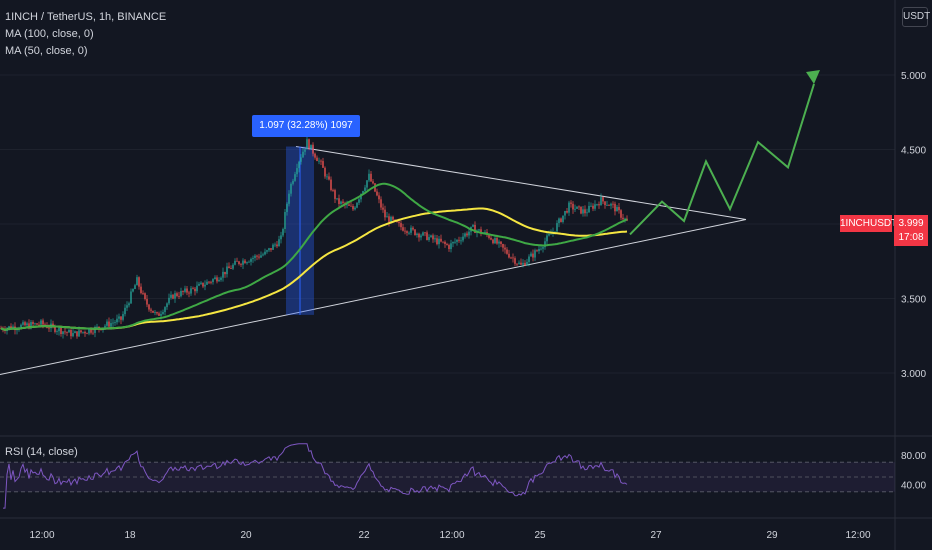 This screenshot has height=550, width=932. What do you see at coordinates (911, 223) in the screenshot?
I see `last-price: 3.999` at bounding box center [911, 223].